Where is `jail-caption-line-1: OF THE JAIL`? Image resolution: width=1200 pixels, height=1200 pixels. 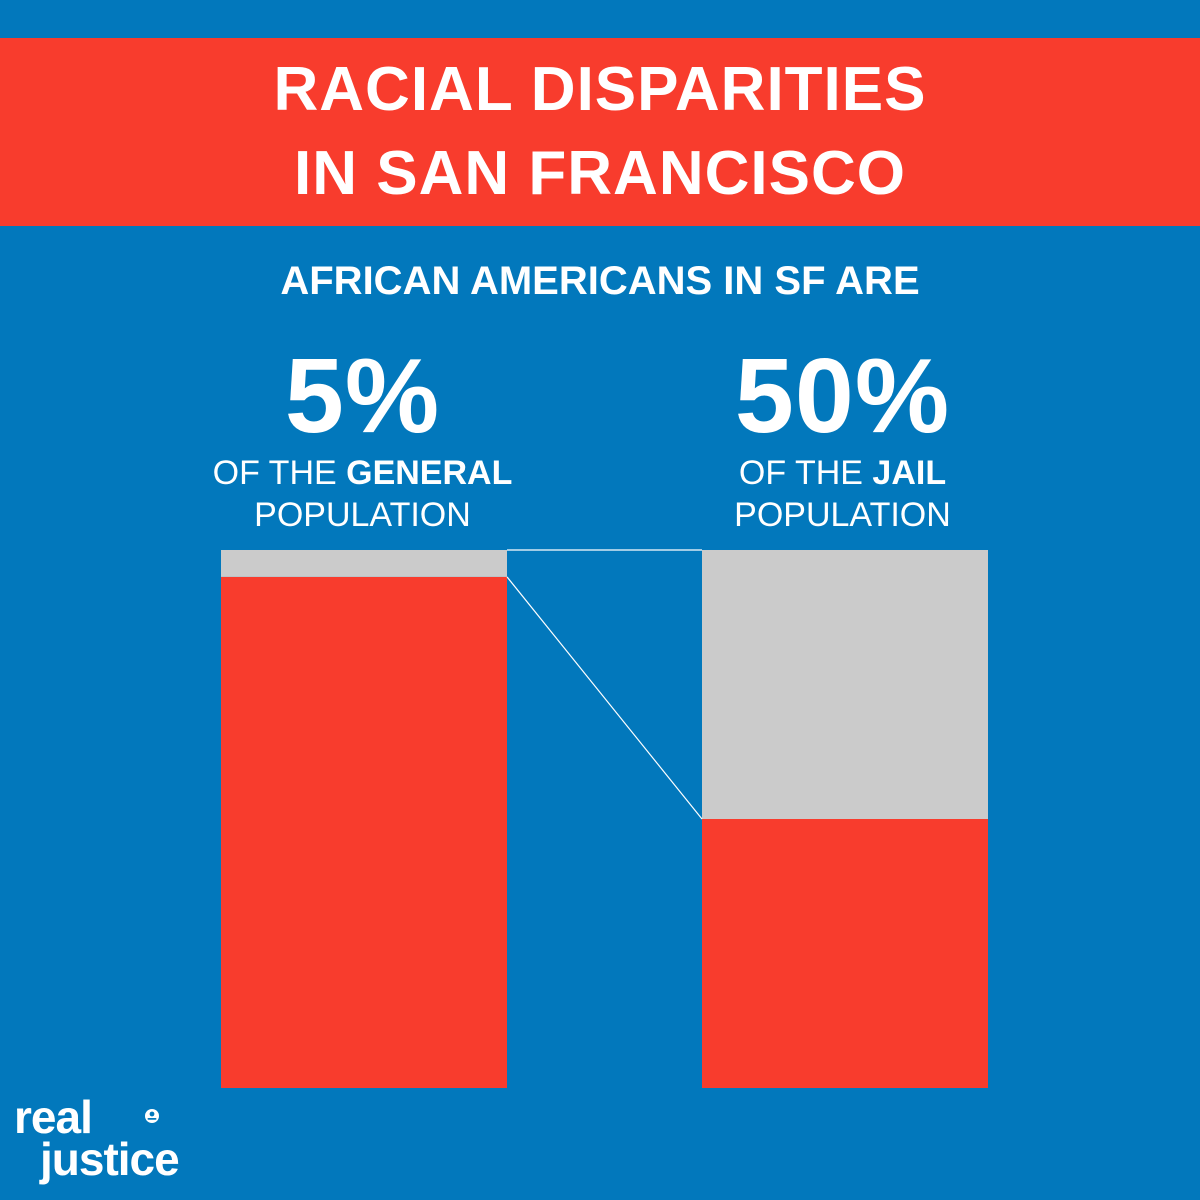 jail-caption-line-1: OF THE JAIL is located at coordinates (842, 473).